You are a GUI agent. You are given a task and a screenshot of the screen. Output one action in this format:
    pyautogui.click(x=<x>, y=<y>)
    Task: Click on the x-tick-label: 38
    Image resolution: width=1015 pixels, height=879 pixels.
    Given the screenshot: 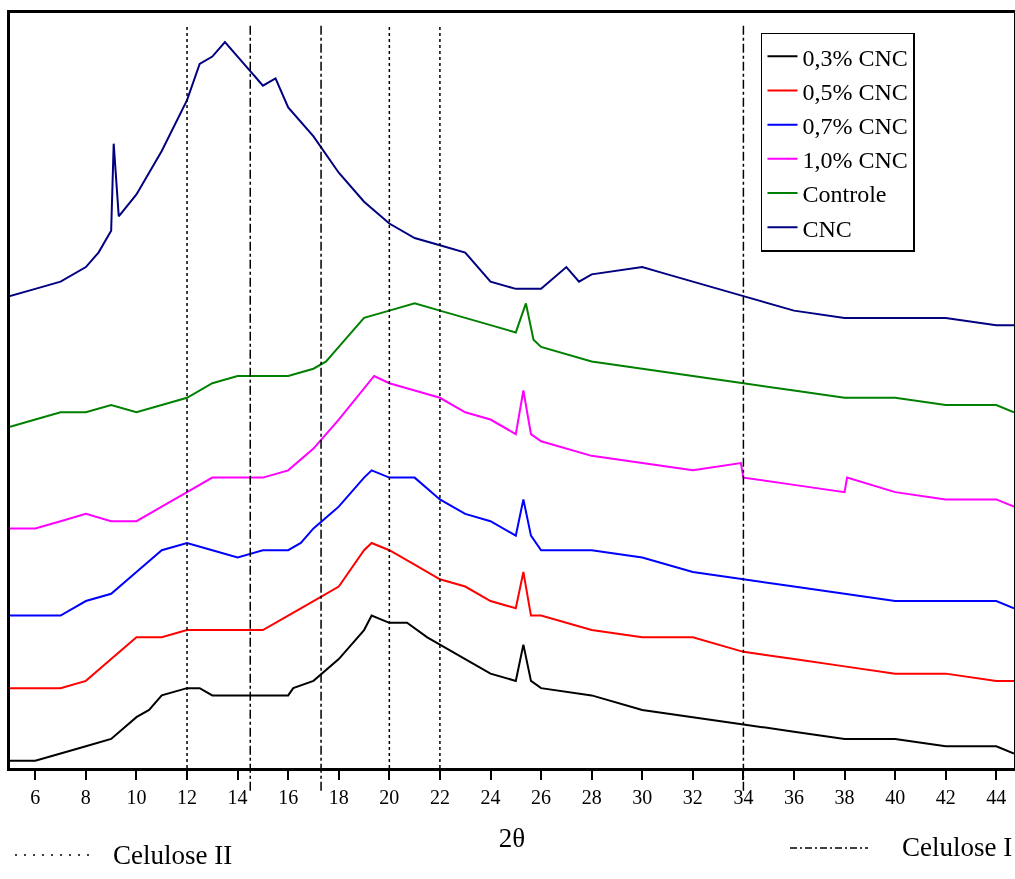 What is the action you would take?
    pyautogui.click(x=844, y=797)
    